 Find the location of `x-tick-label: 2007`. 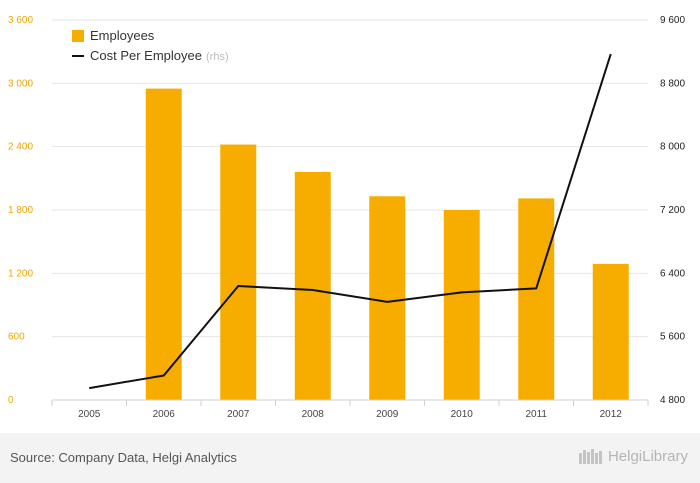

x-tick-label: 2007 is located at coordinates (238, 414).